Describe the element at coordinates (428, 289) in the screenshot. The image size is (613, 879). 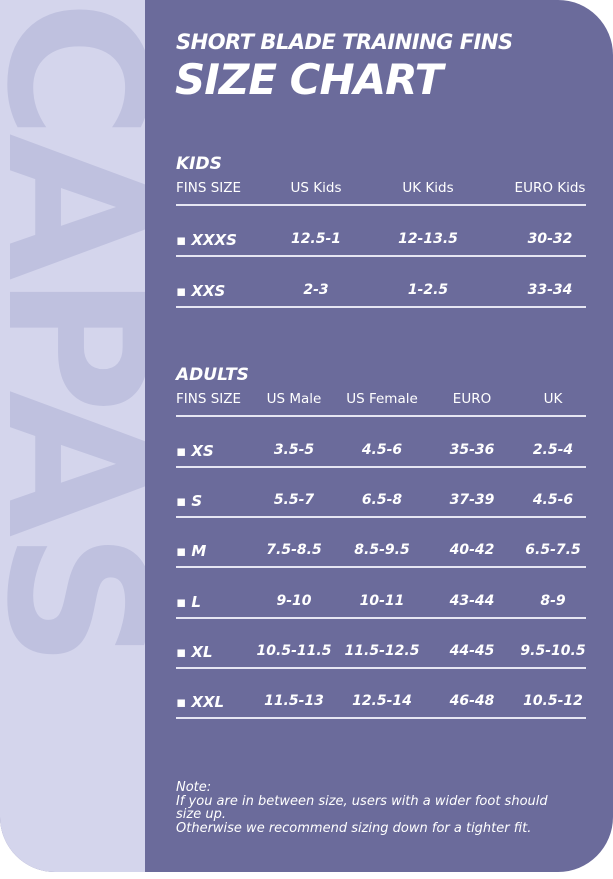
I see `size-value: 1-2.5` at that location.